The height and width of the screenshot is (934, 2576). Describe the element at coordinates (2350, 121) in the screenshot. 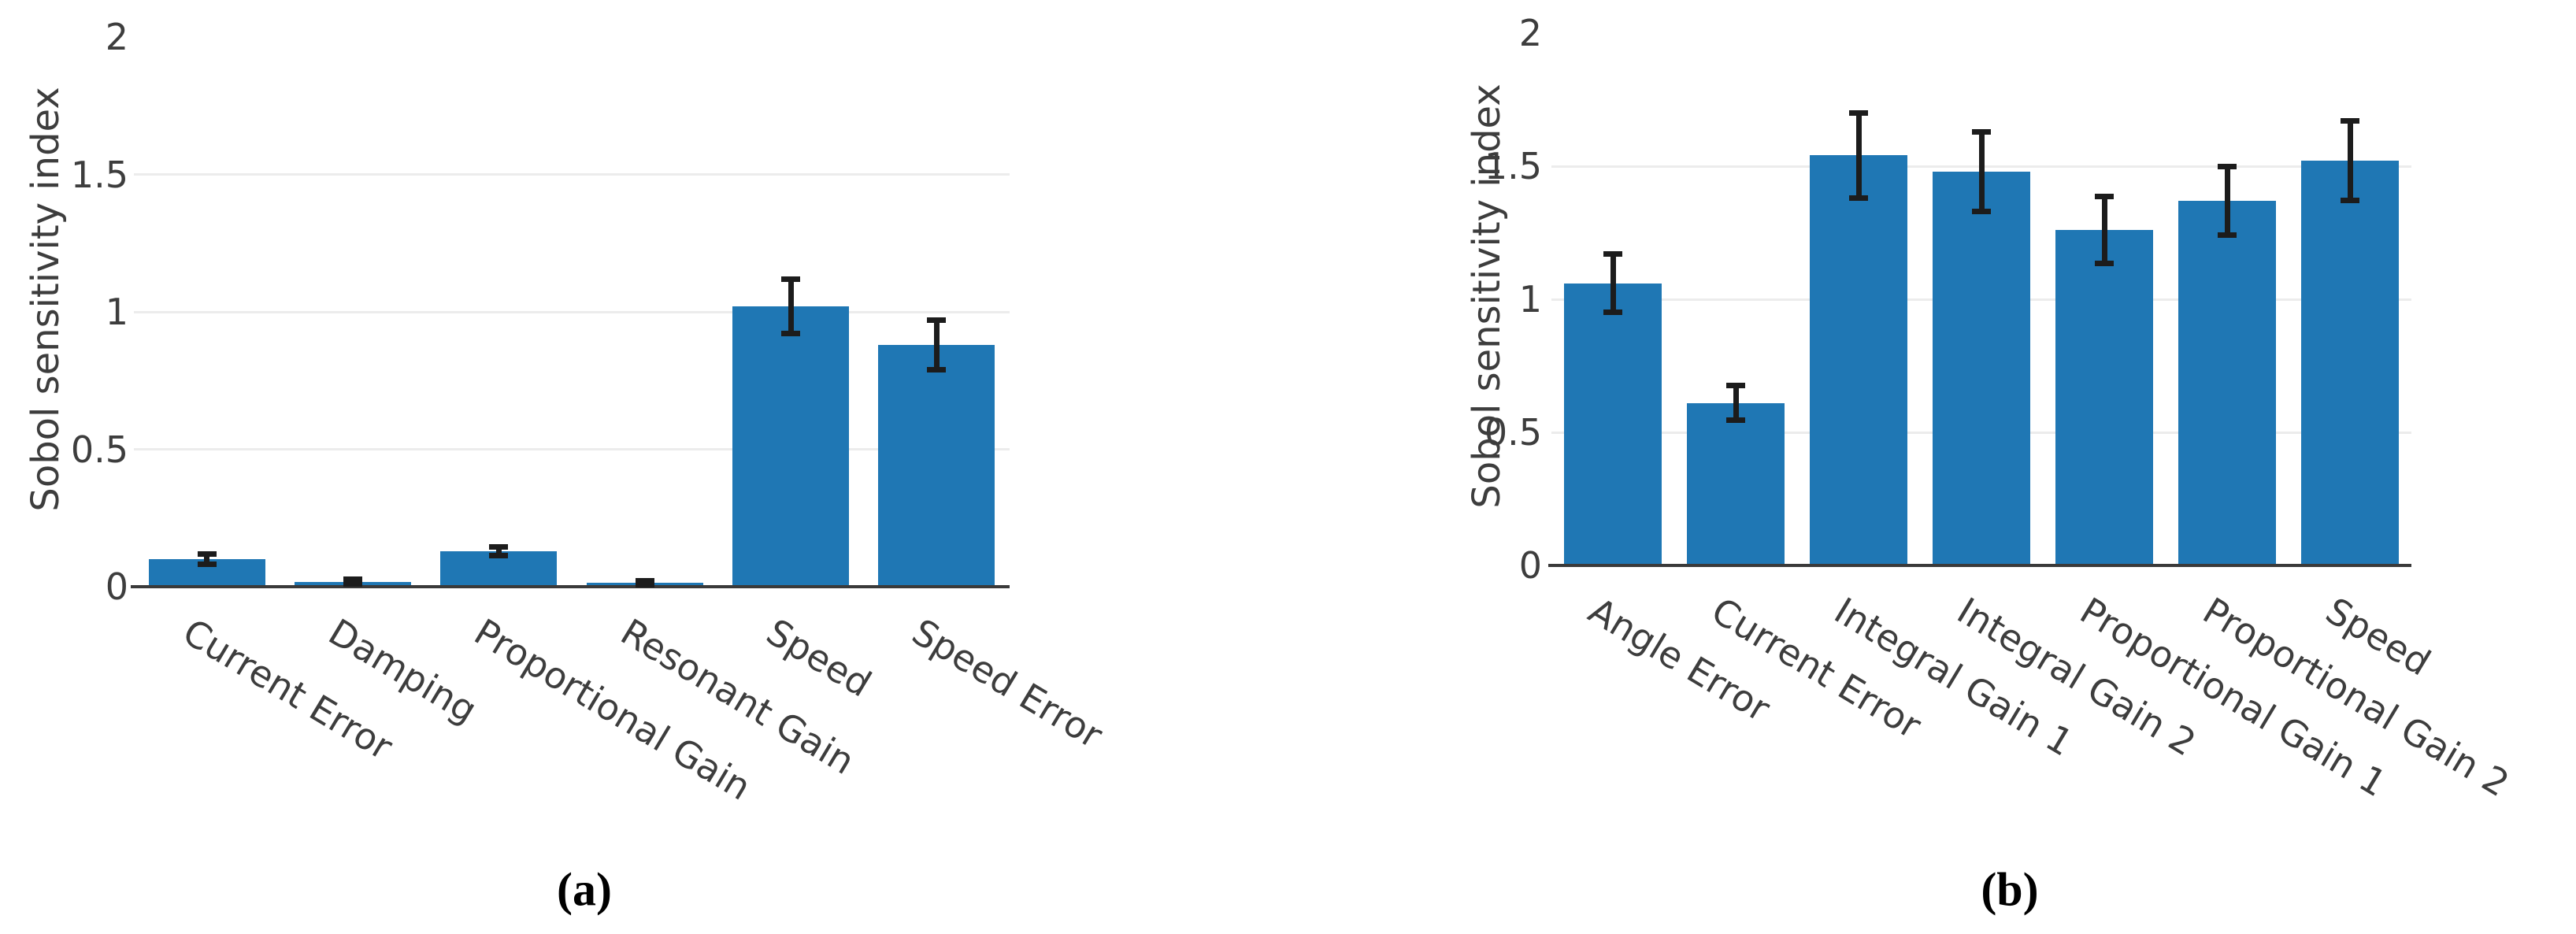

I see `error-bar-cap-6-top` at that location.